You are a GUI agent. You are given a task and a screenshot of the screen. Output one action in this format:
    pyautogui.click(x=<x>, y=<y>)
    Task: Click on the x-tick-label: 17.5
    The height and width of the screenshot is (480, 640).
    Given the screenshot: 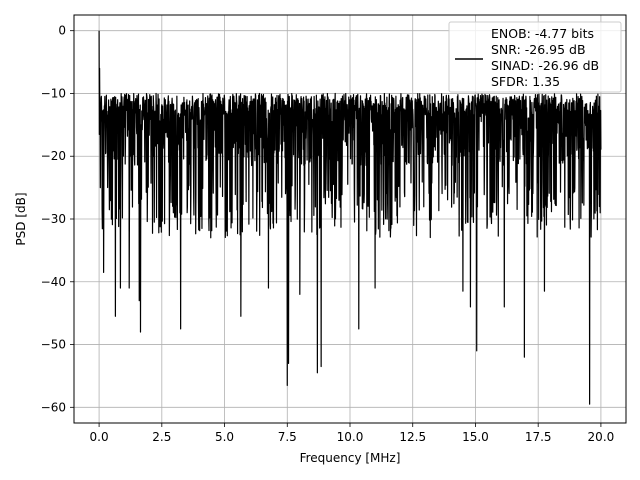 What is the action you would take?
    pyautogui.click(x=538, y=437)
    